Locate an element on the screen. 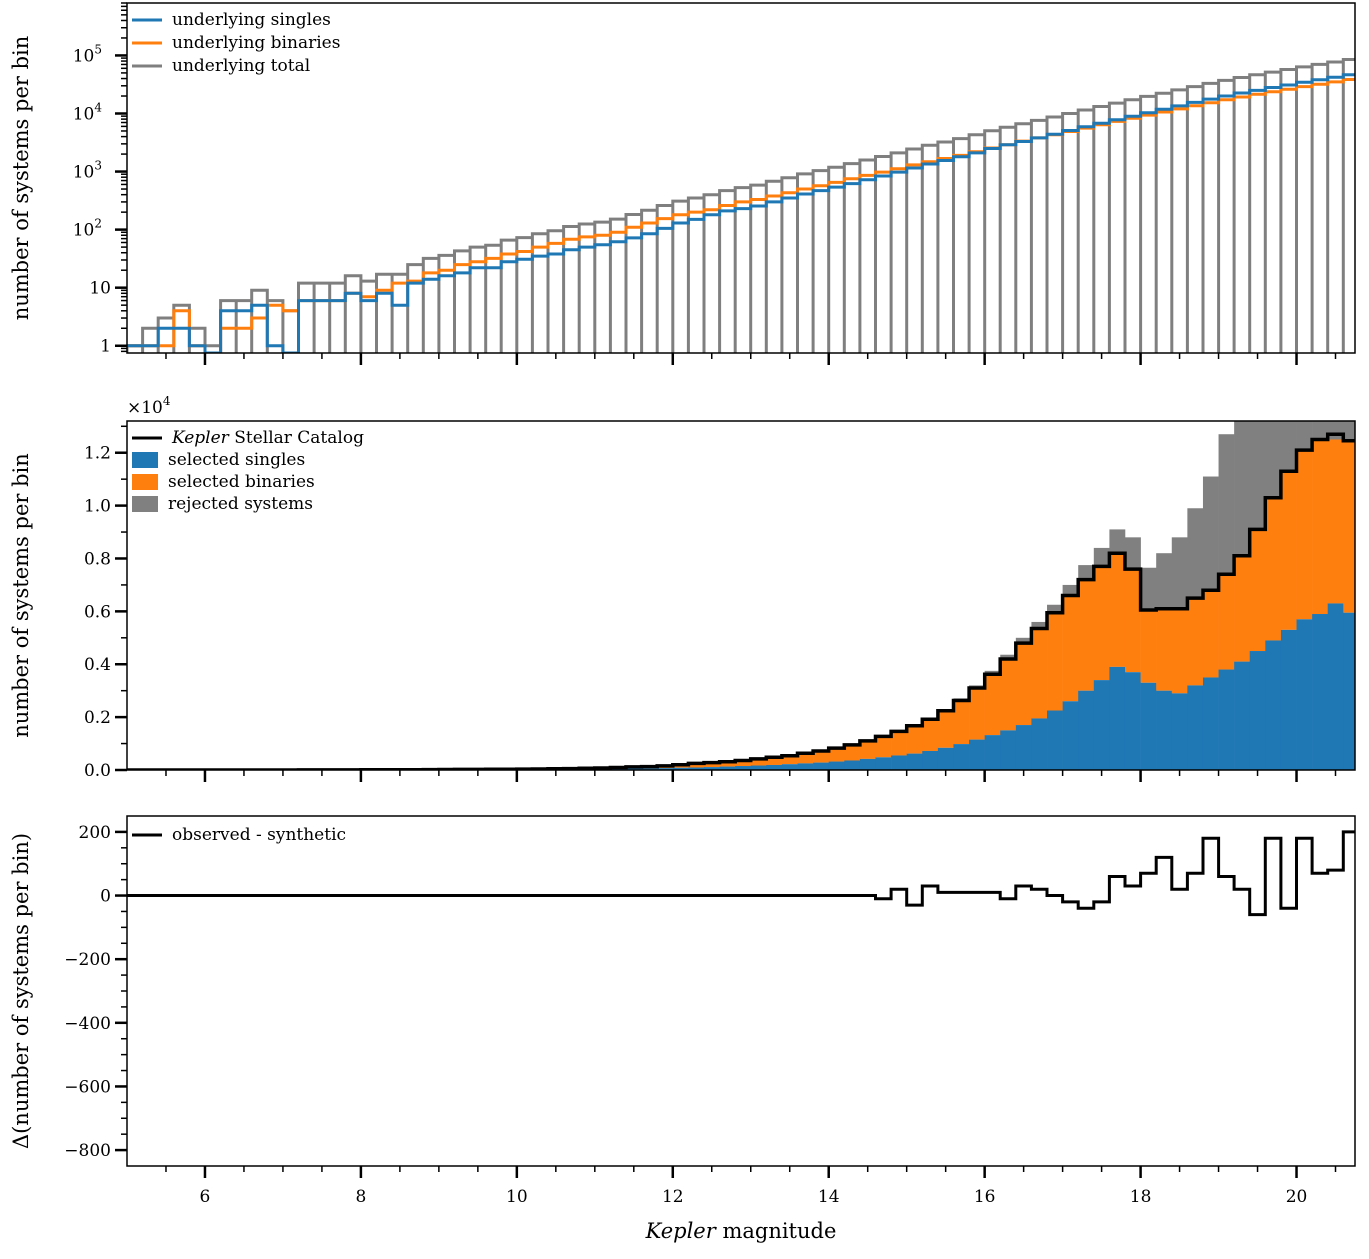 This screenshot has width=1369, height=1259. x-tick-label: 14 is located at coordinates (829, 1197).